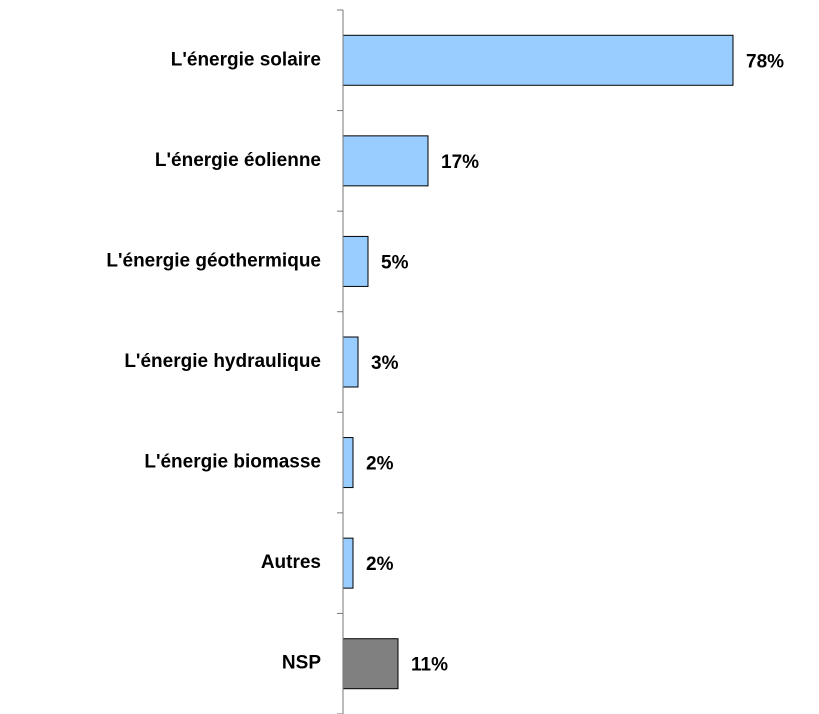 The width and height of the screenshot is (819, 714). Describe the element at coordinates (301, 663) in the screenshot. I see `y-tick-label: NSP` at that location.